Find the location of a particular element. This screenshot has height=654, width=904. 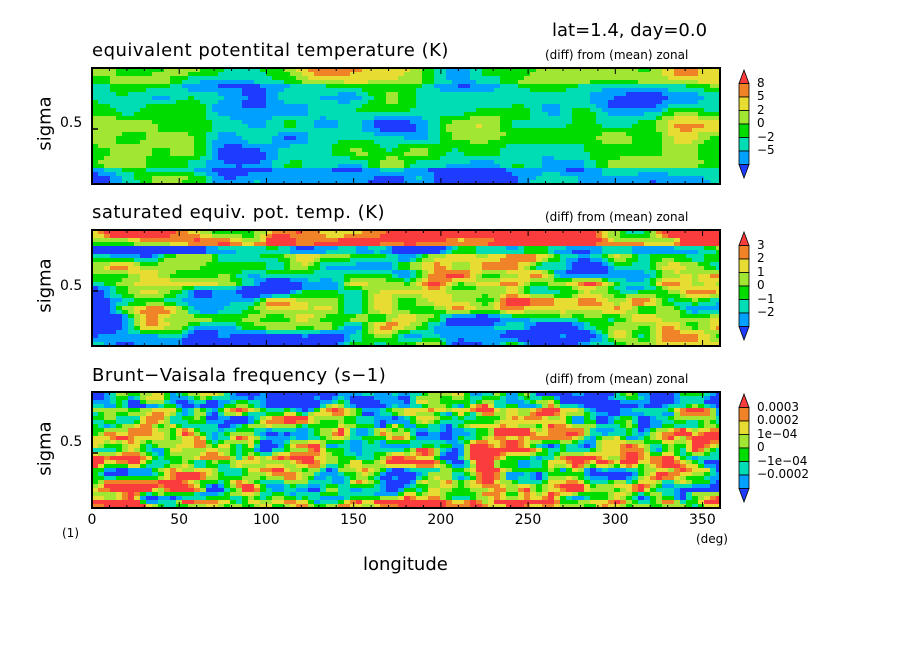

x-corner-label: (1) is located at coordinates (70, 533).